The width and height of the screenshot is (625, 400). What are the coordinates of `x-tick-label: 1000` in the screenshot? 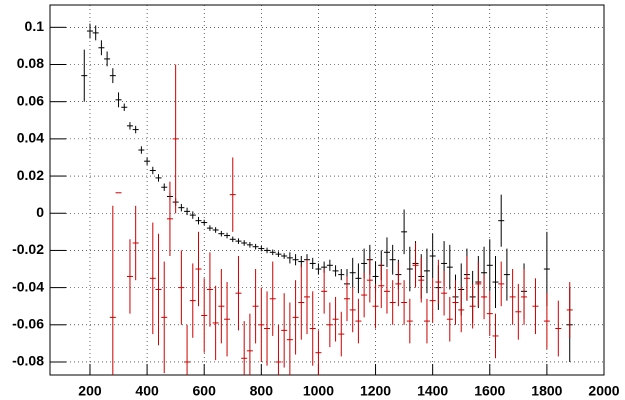 It's located at (318, 391).